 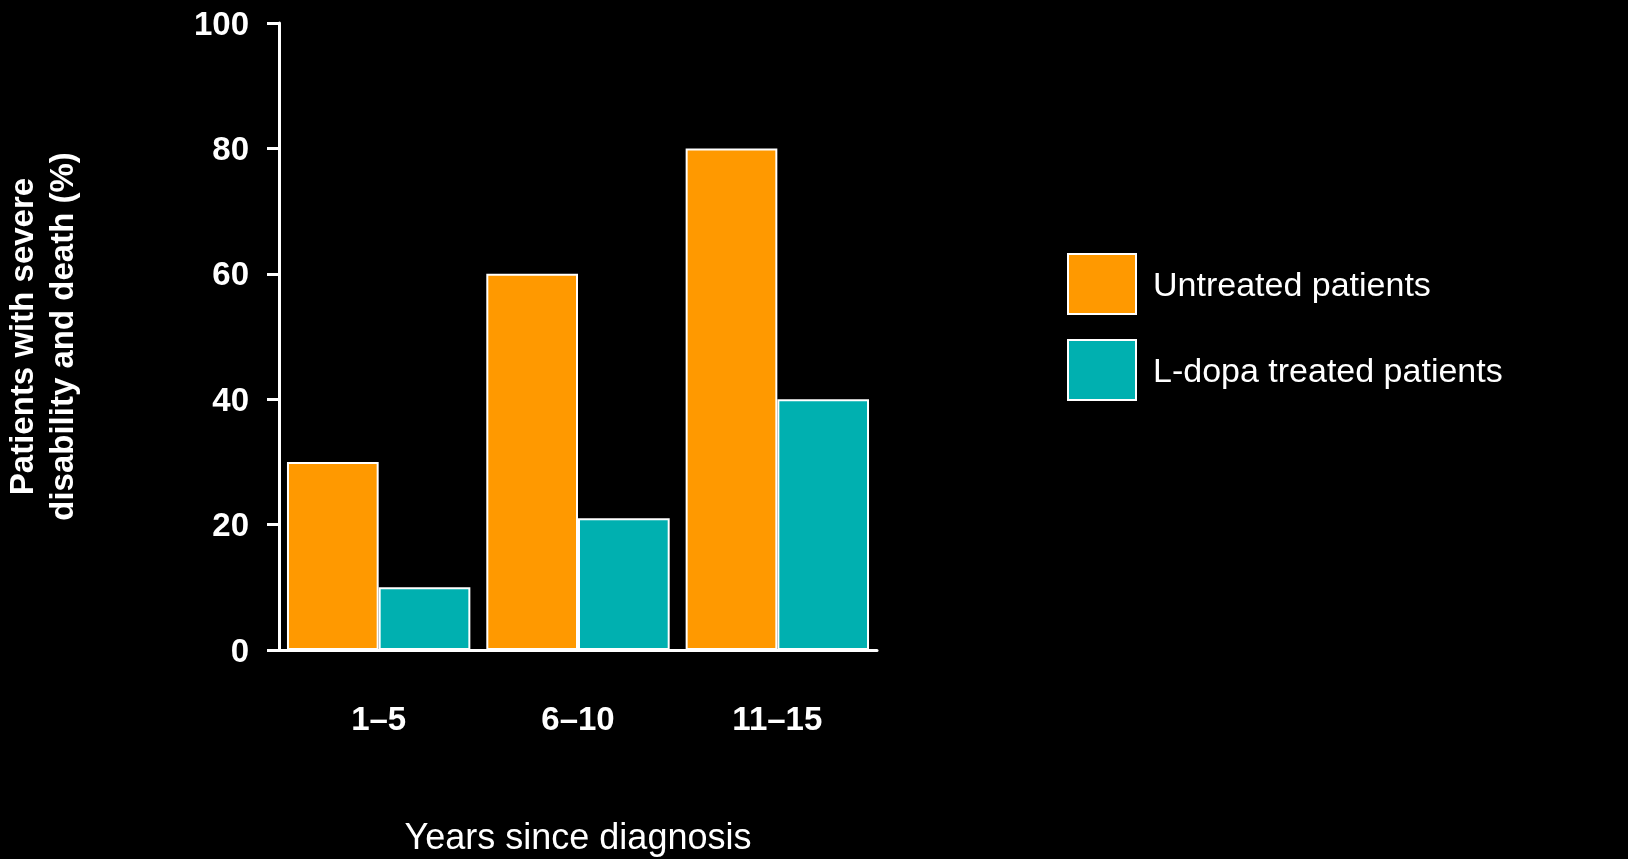 I want to click on y-axis-title: Patients with severe disability and death (%), so click(x=41, y=336).